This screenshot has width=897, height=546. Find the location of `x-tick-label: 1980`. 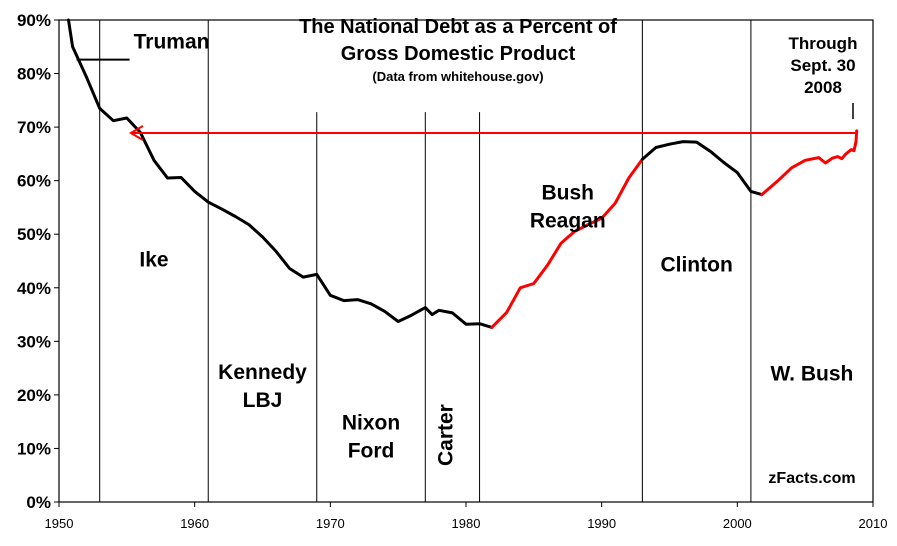

x-tick-label: 1980 is located at coordinates (466, 523).